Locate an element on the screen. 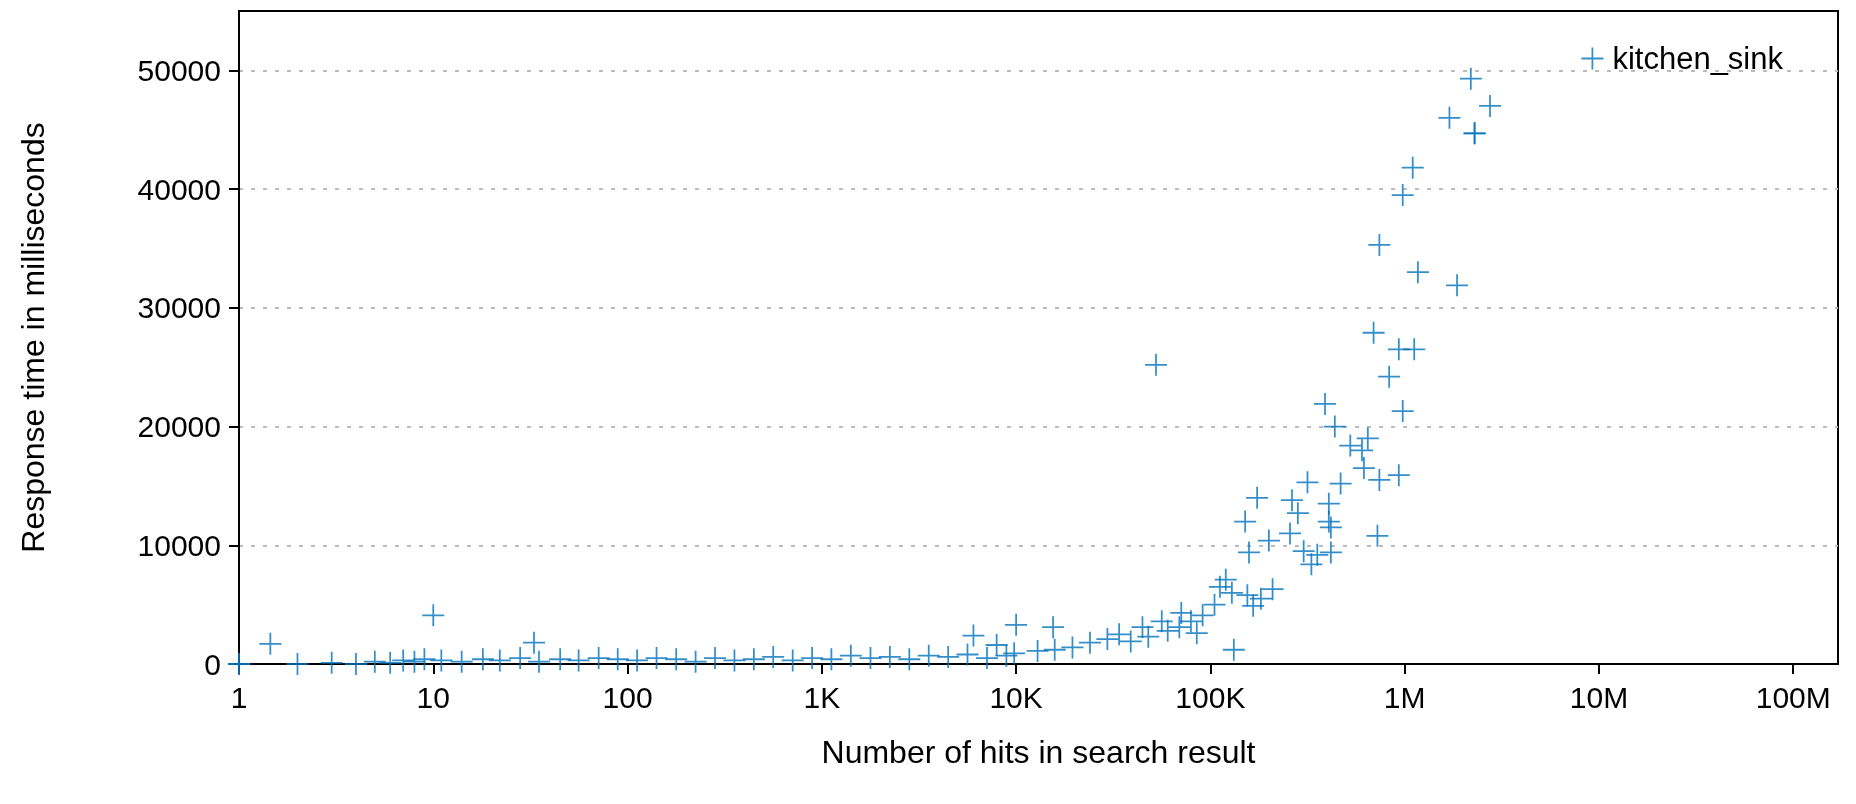 Image resolution: width=1856 pixels, height=804 pixels. x-axis-title: Number of hits in search result is located at coordinates (1038, 752).